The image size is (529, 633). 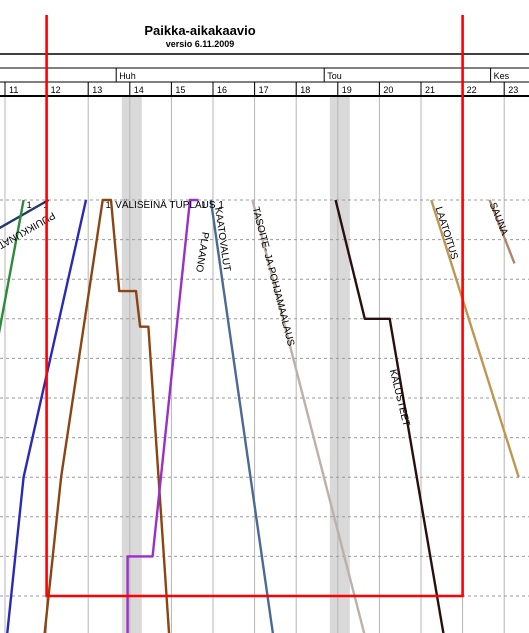 I want to click on week-tick-label: 12, so click(x=56, y=90).